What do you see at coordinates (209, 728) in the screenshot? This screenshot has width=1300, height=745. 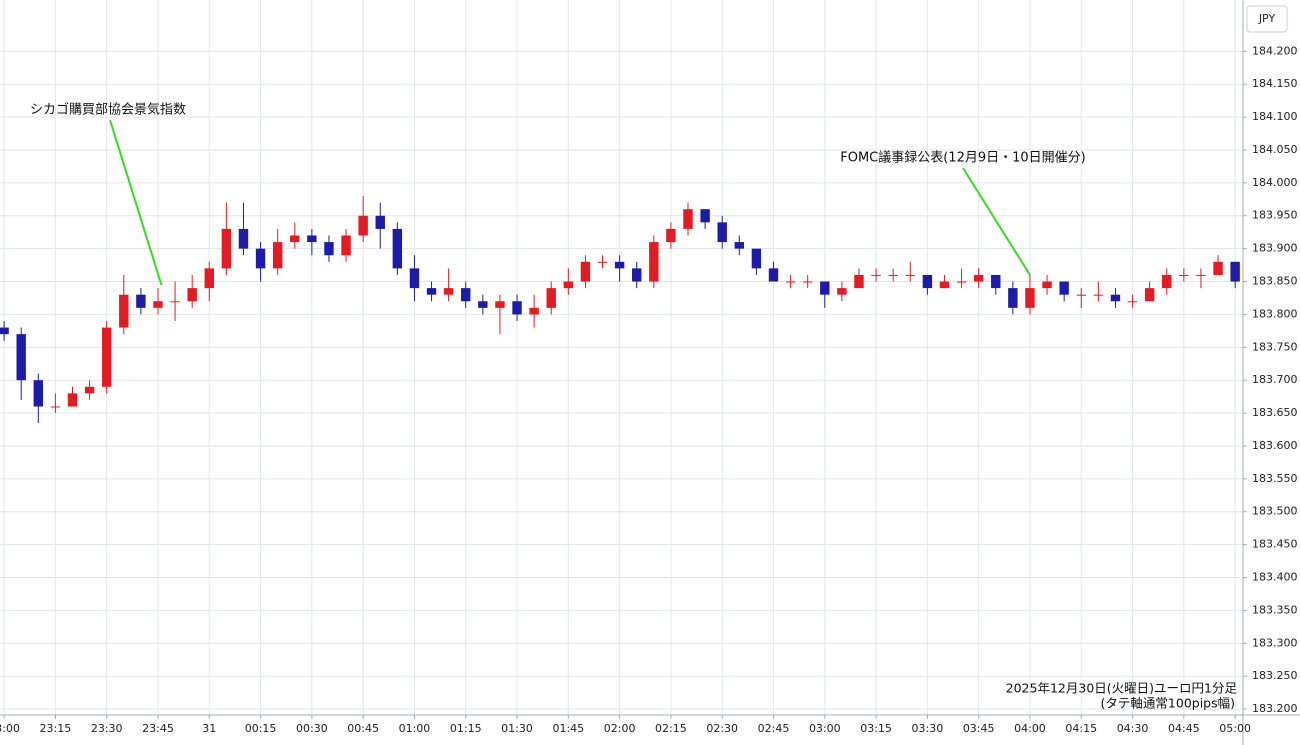 I see `x-tick-label: 31` at bounding box center [209, 728].